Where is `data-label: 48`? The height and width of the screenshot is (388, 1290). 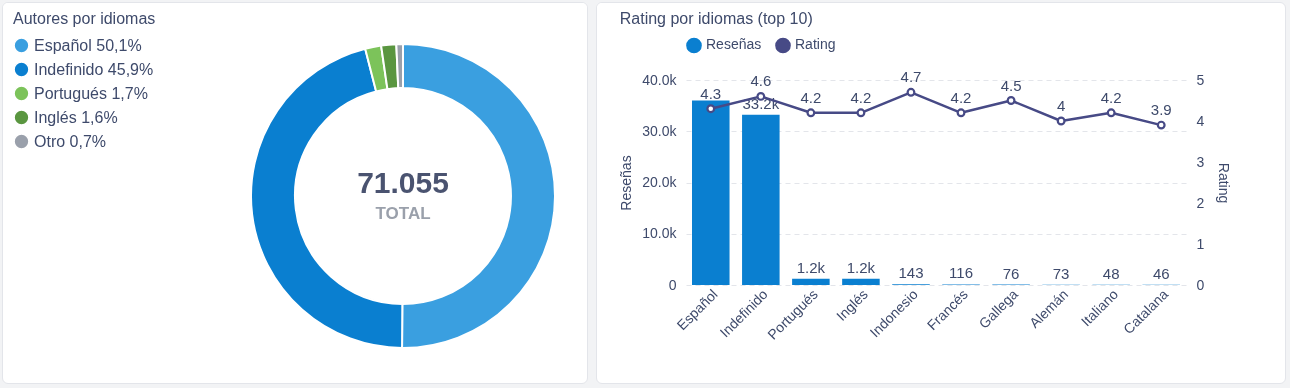
data-label: 48 is located at coordinates (1111, 273).